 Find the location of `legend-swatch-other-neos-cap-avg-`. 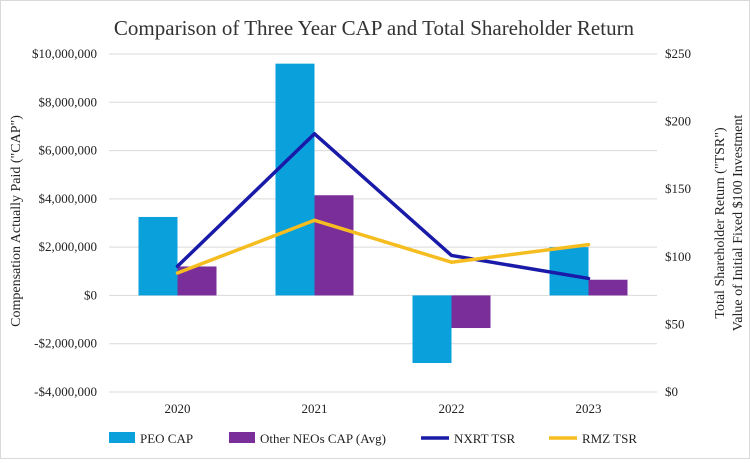

legend-swatch-other-neos-cap-avg- is located at coordinates (242, 437).